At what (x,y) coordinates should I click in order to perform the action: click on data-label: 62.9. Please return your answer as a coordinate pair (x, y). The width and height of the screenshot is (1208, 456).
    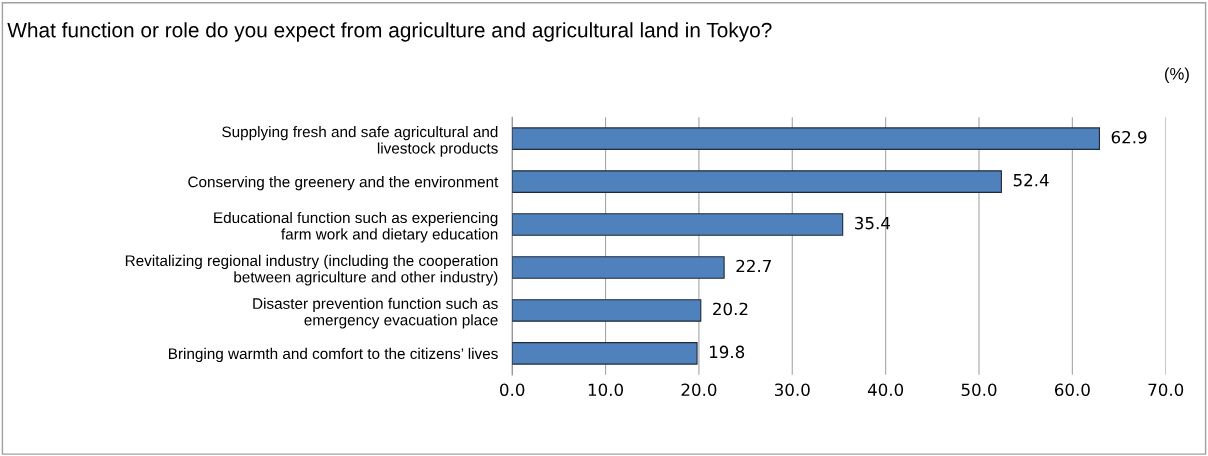
    Looking at the image, I should click on (1129, 137).